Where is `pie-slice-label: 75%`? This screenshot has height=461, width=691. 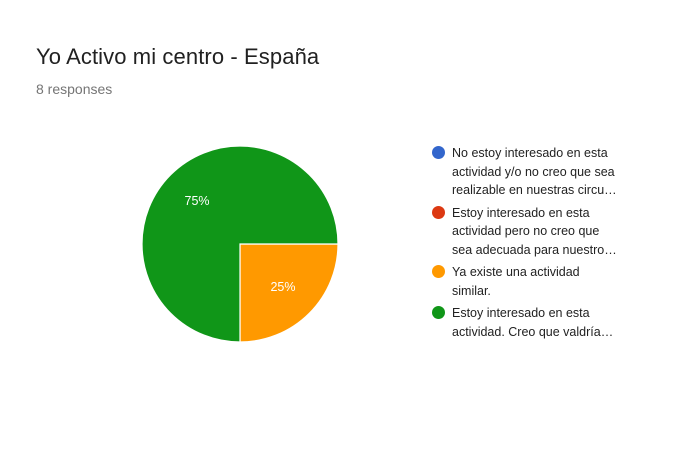 pie-slice-label: 75% is located at coordinates (197, 201).